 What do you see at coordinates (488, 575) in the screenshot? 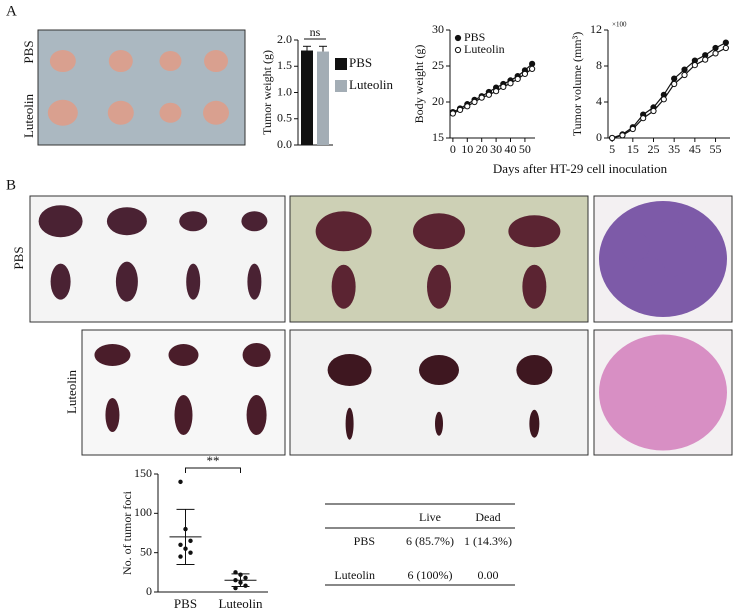
I see `table-cell: 0.00` at bounding box center [488, 575].